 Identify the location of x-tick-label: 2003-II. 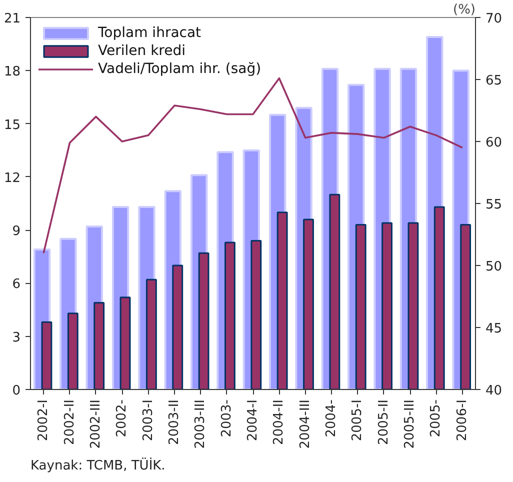
(174, 422).